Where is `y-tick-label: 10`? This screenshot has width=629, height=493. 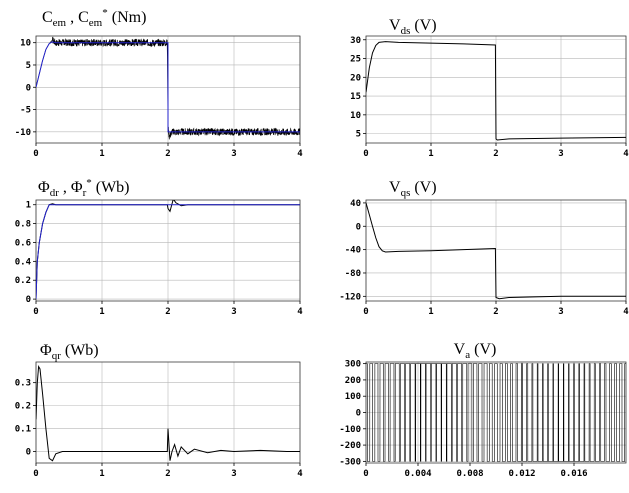
y-tick-label: 10 is located at coordinates (355, 116).